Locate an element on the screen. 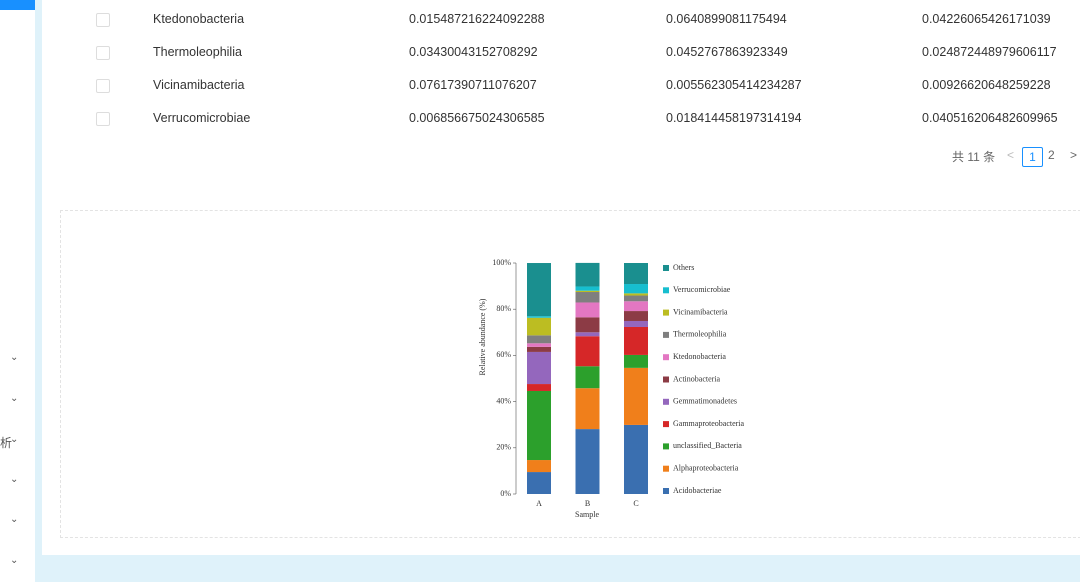 The height and width of the screenshot is (582, 1080). legend-label: Ktedonobacteria is located at coordinates (699, 356).